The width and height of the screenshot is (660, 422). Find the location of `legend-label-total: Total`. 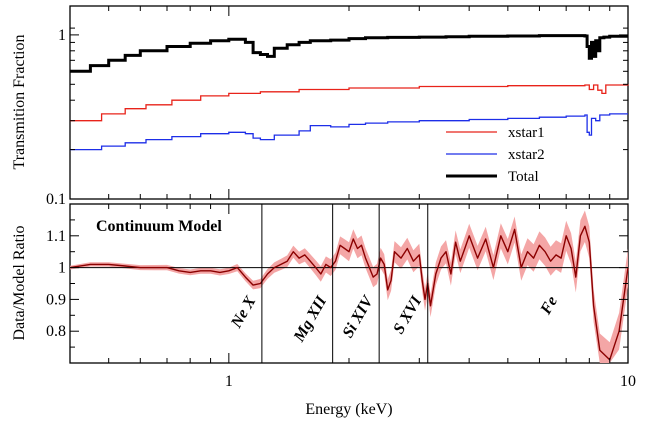

legend-label-total: Total is located at coordinates (523, 177).